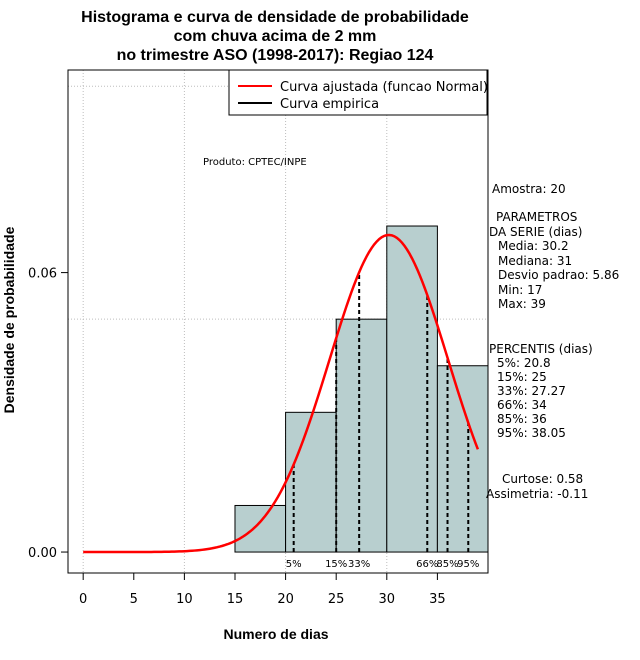 Image resolution: width=640 pixels, height=660 pixels. Describe the element at coordinates (427, 564) in the screenshot. I see `percentile-label: 66%` at that location.